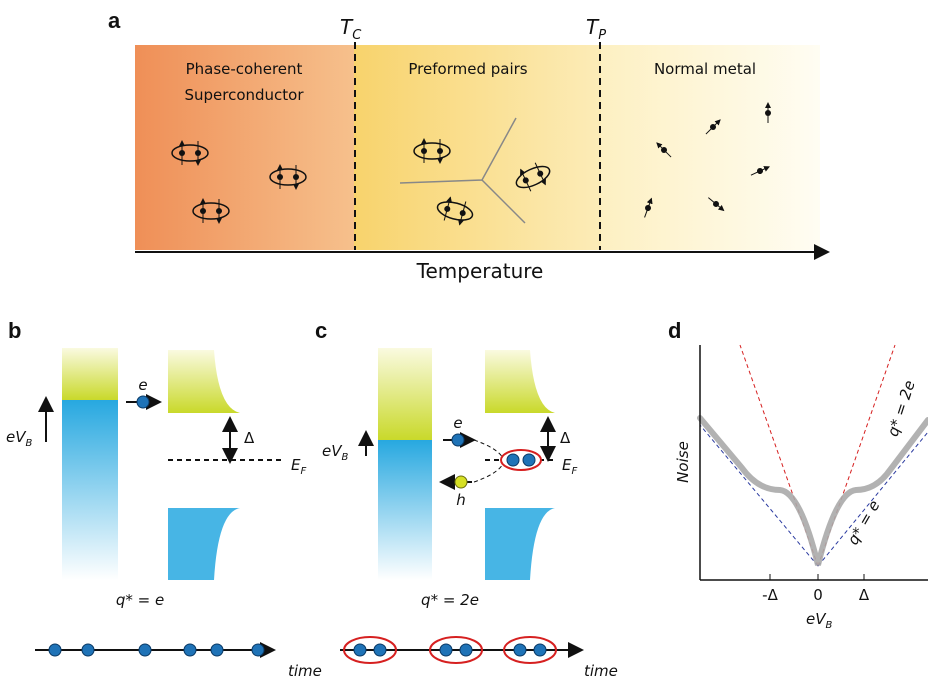  Describe the element at coordinates (829, 625) in the screenshot. I see `x-label: B` at that location.